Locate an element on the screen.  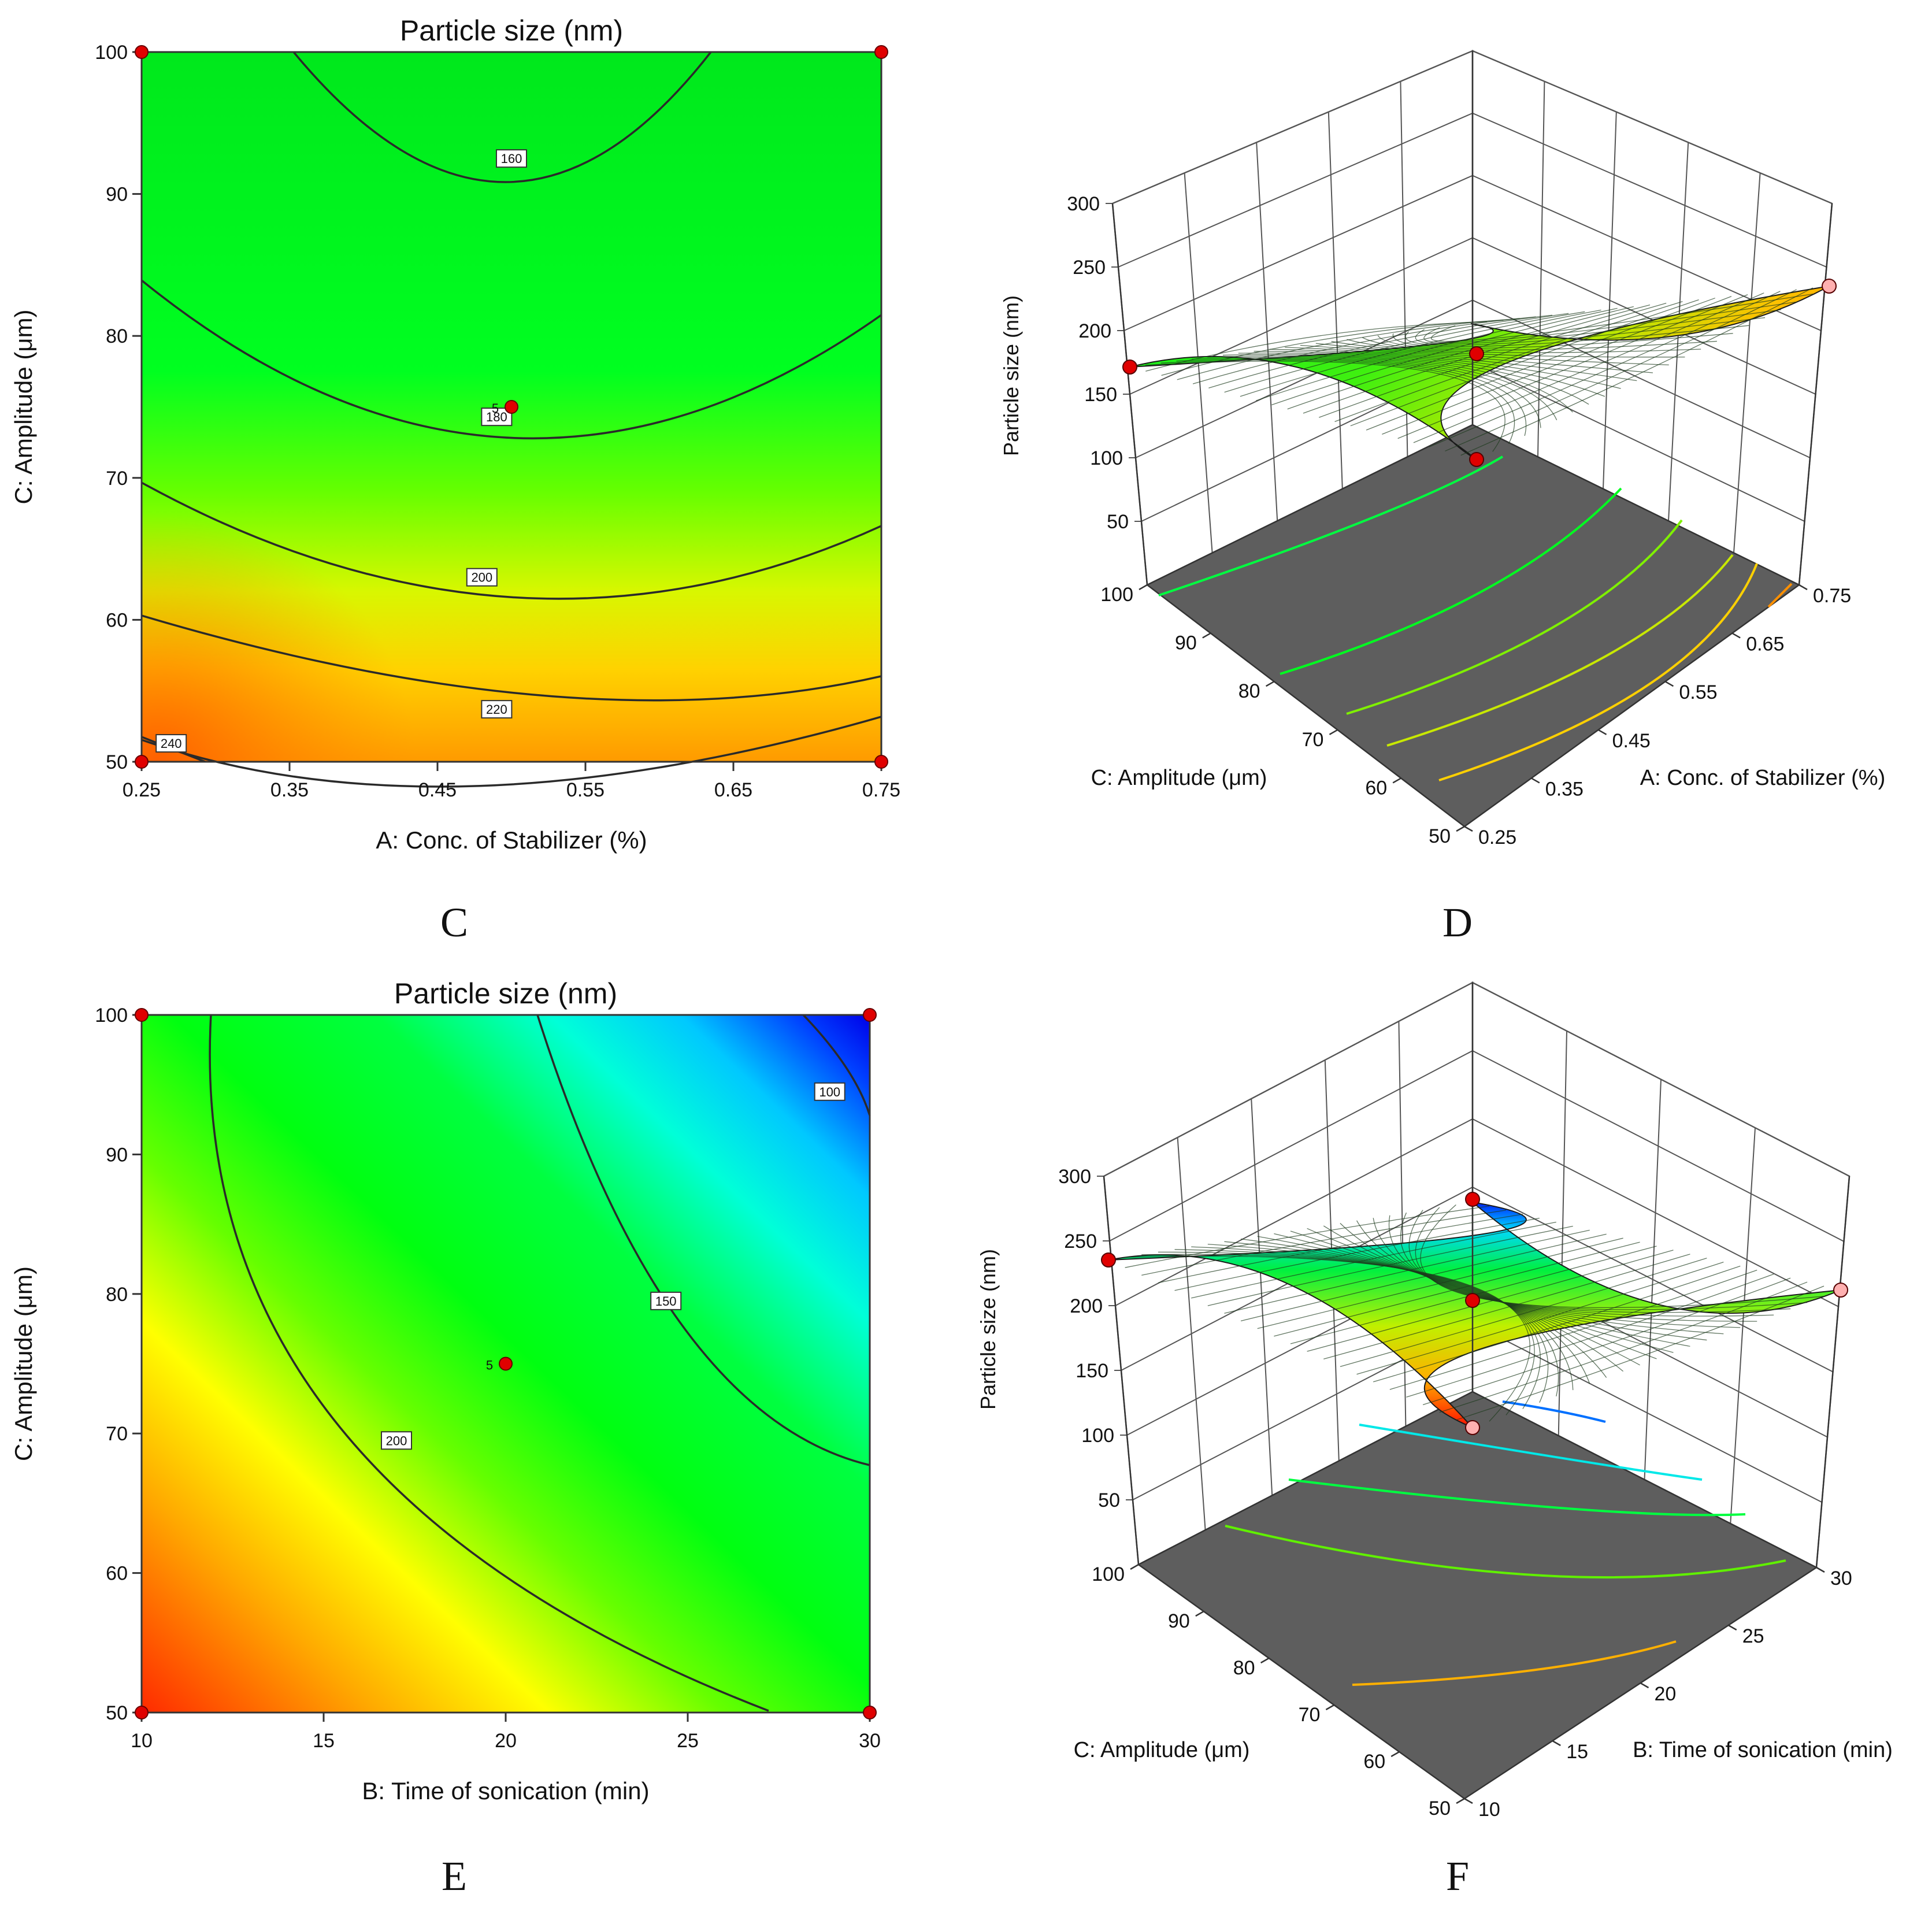
contour-label: 200 is located at coordinates (396, 1440).